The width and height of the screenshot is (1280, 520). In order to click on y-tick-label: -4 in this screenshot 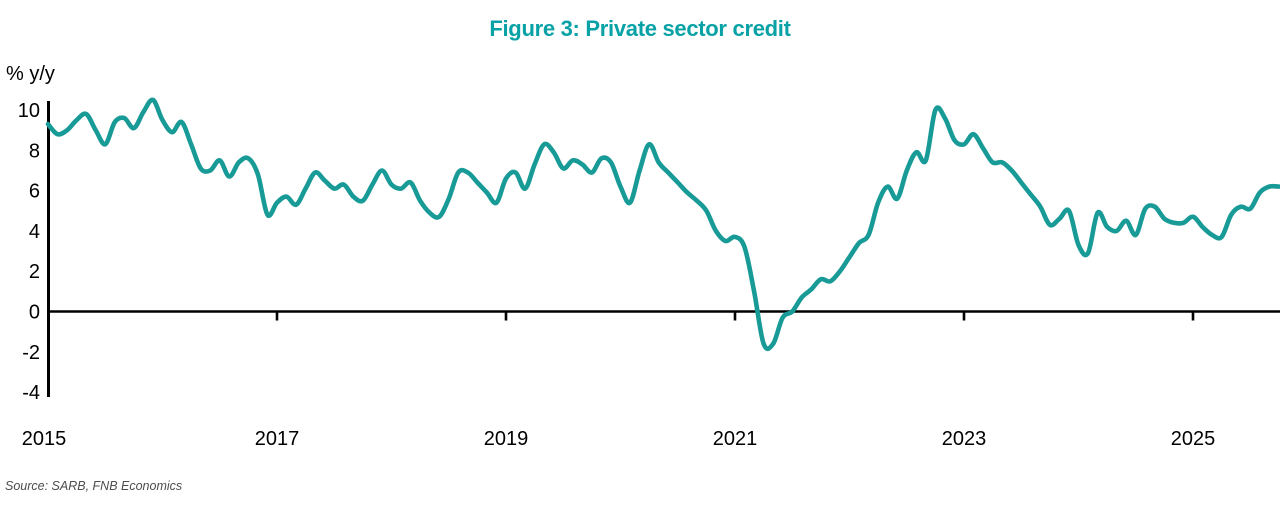, I will do `click(31, 393)`.